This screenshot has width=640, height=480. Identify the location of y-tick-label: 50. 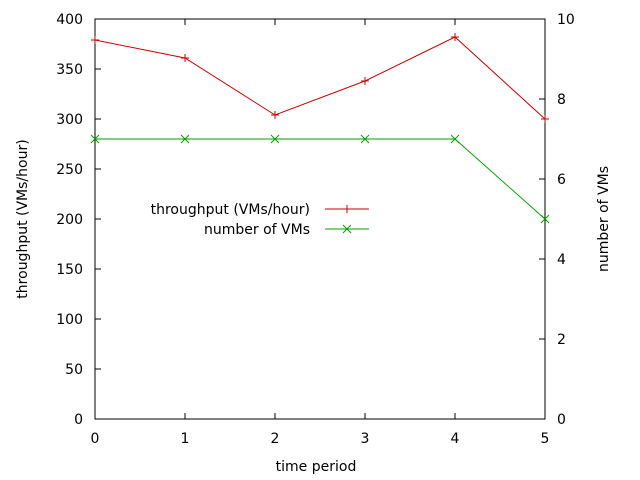
(74, 370).